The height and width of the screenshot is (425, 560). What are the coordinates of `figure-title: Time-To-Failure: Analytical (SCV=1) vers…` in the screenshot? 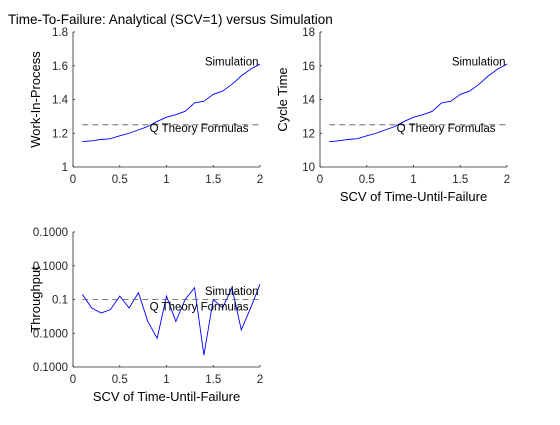 It's located at (170, 19).